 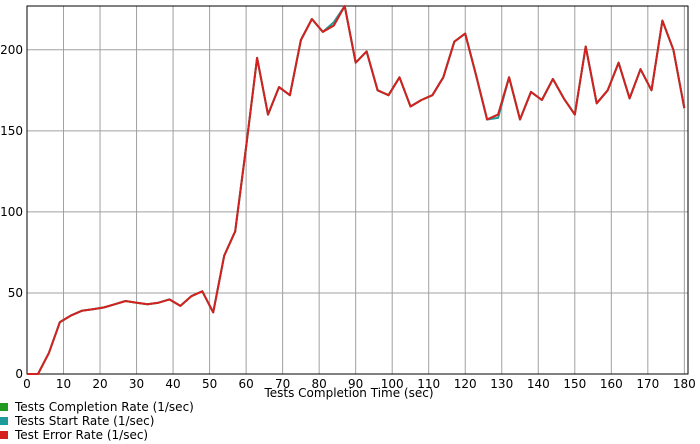 I want to click on y-axis-ticks: 0 50 100 150 200, so click(x=11, y=212).